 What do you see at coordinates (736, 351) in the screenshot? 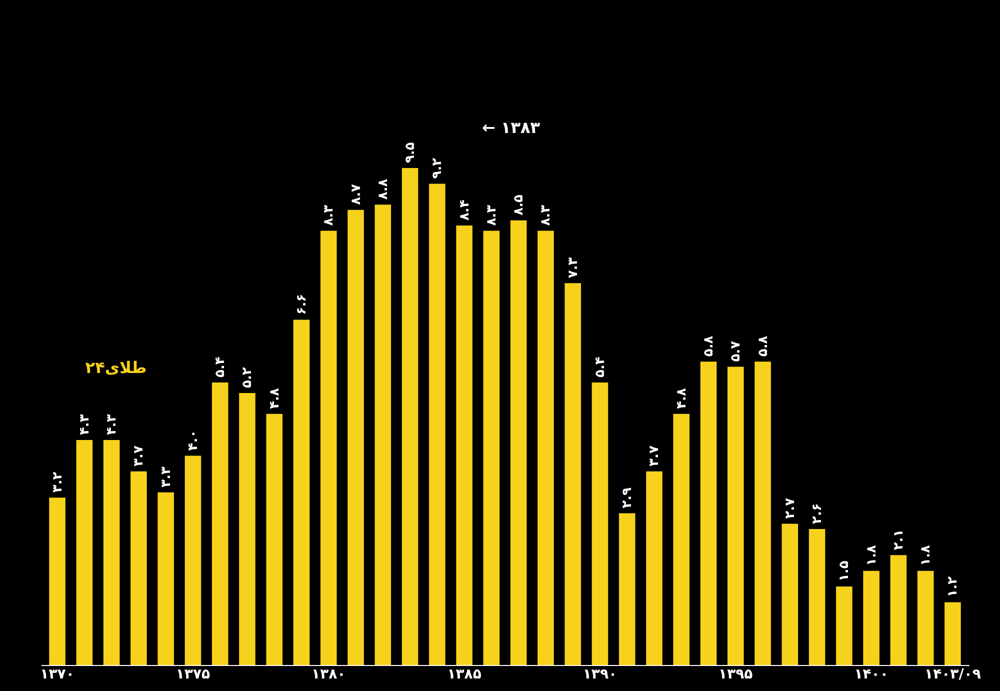
I see `data-label: ۵.۷` at bounding box center [736, 351].